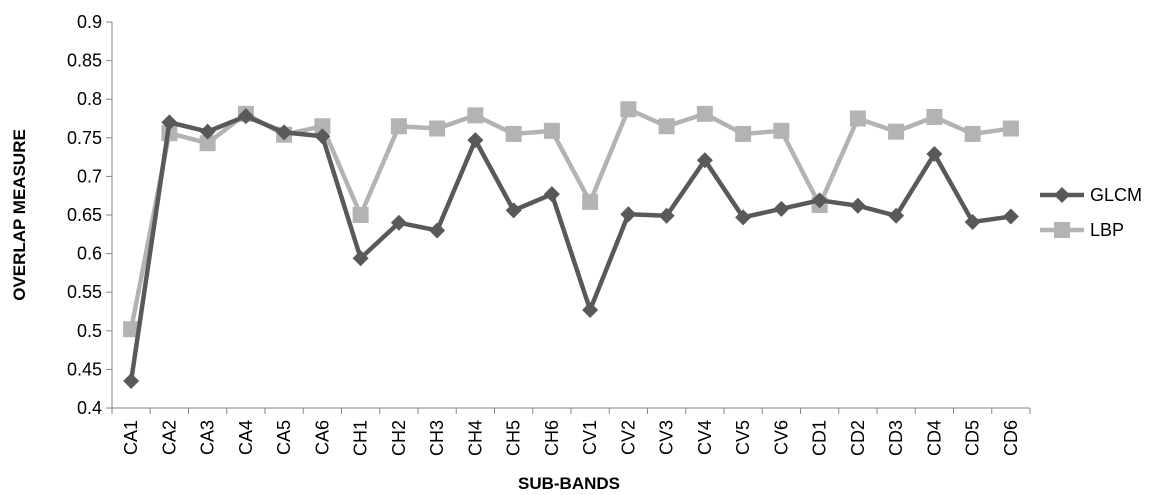 This screenshot has height=495, width=1166. What do you see at coordinates (89, 176) in the screenshot?
I see `y-tick-label: 0.7` at bounding box center [89, 176].